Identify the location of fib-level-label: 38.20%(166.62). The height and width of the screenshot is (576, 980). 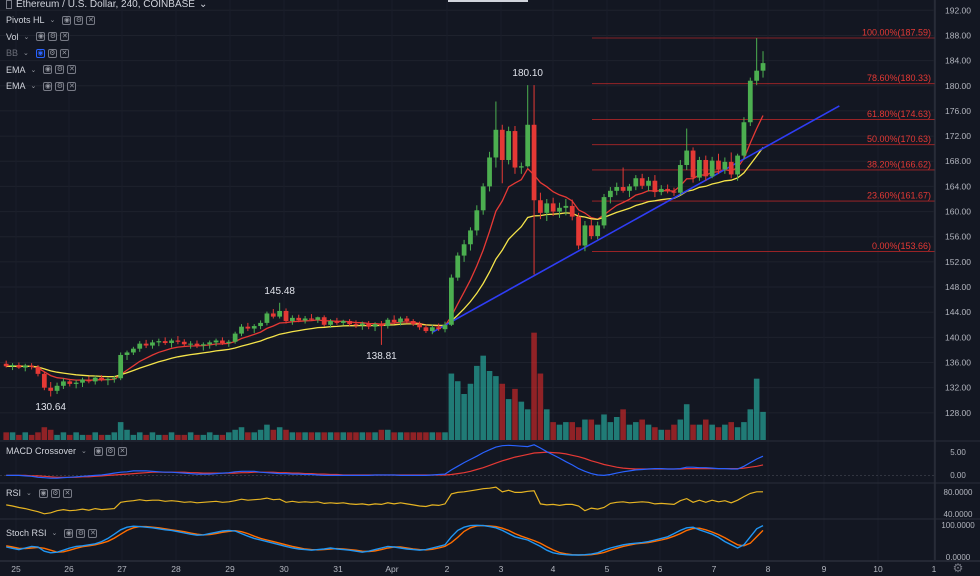
(899, 164).